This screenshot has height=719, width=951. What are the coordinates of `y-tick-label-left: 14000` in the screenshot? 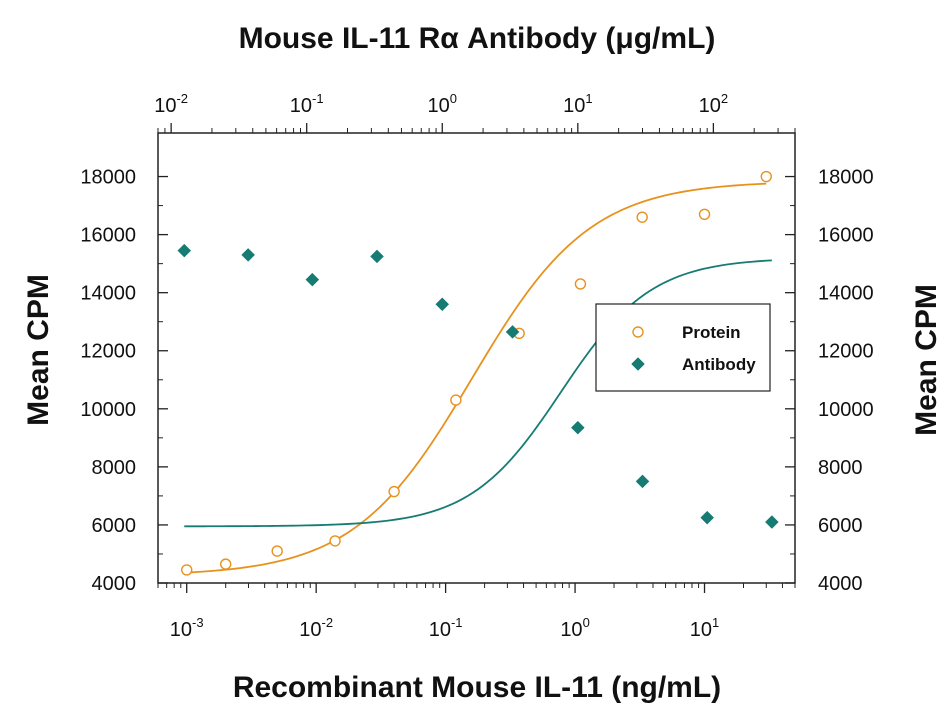 It's located at (108, 294).